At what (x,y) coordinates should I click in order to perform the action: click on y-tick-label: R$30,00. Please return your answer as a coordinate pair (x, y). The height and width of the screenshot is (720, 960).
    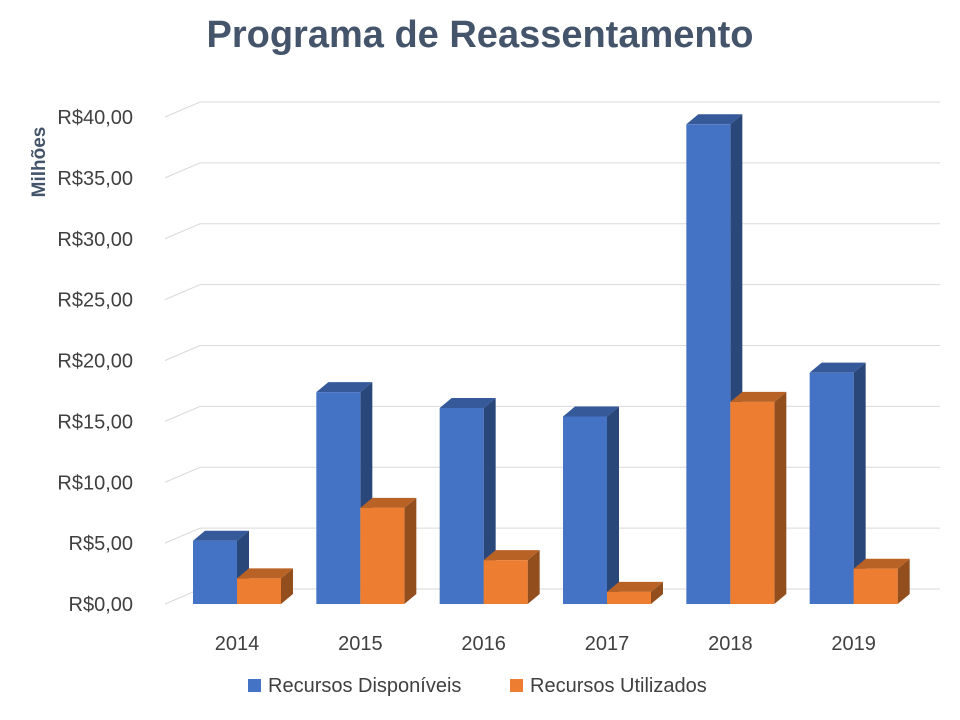
    Looking at the image, I should click on (95, 240).